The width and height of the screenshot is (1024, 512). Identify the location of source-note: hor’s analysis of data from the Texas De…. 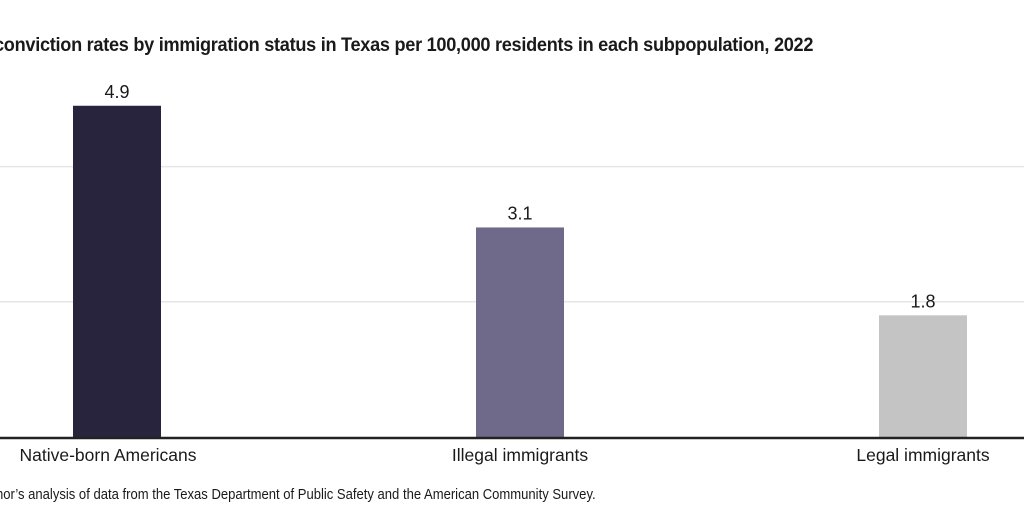
(298, 495).